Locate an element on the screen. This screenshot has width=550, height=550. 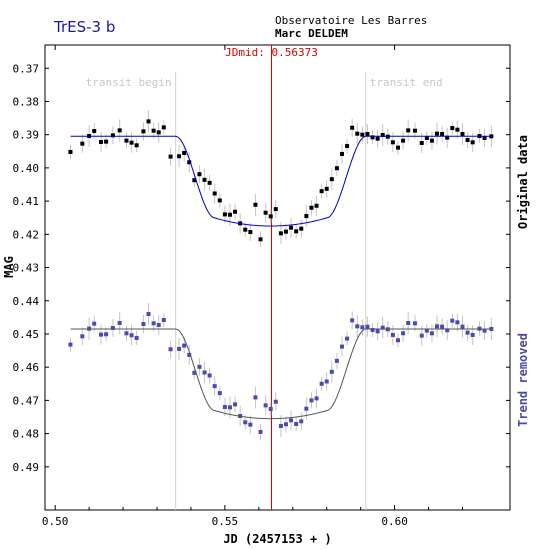
vline-label-1: transit end is located at coordinates (406, 82).